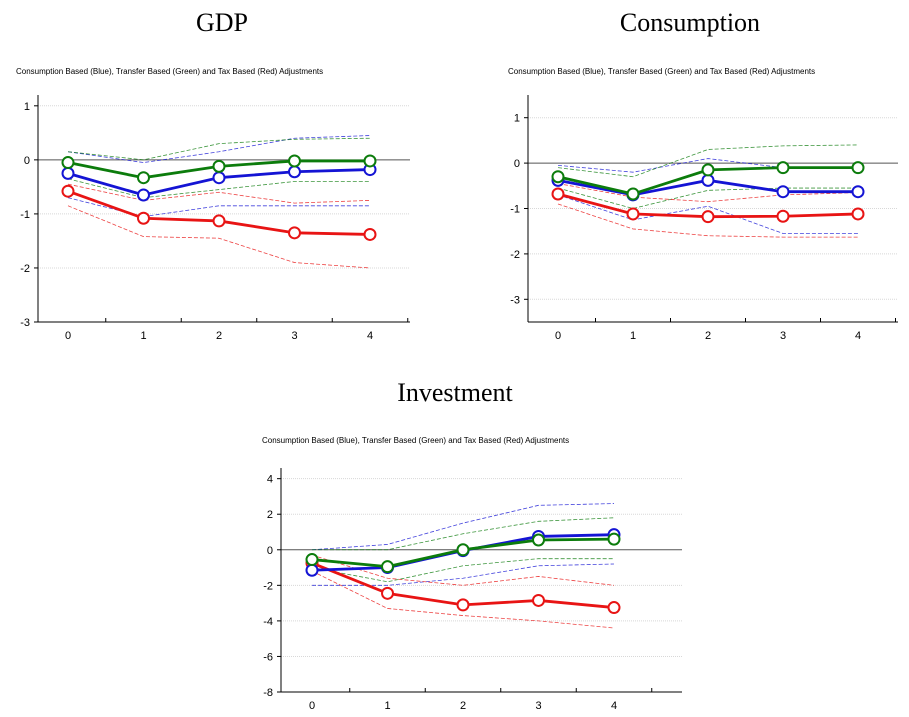  Describe the element at coordinates (690, 22) in the screenshot. I see `consumption-title: Consumption` at that location.